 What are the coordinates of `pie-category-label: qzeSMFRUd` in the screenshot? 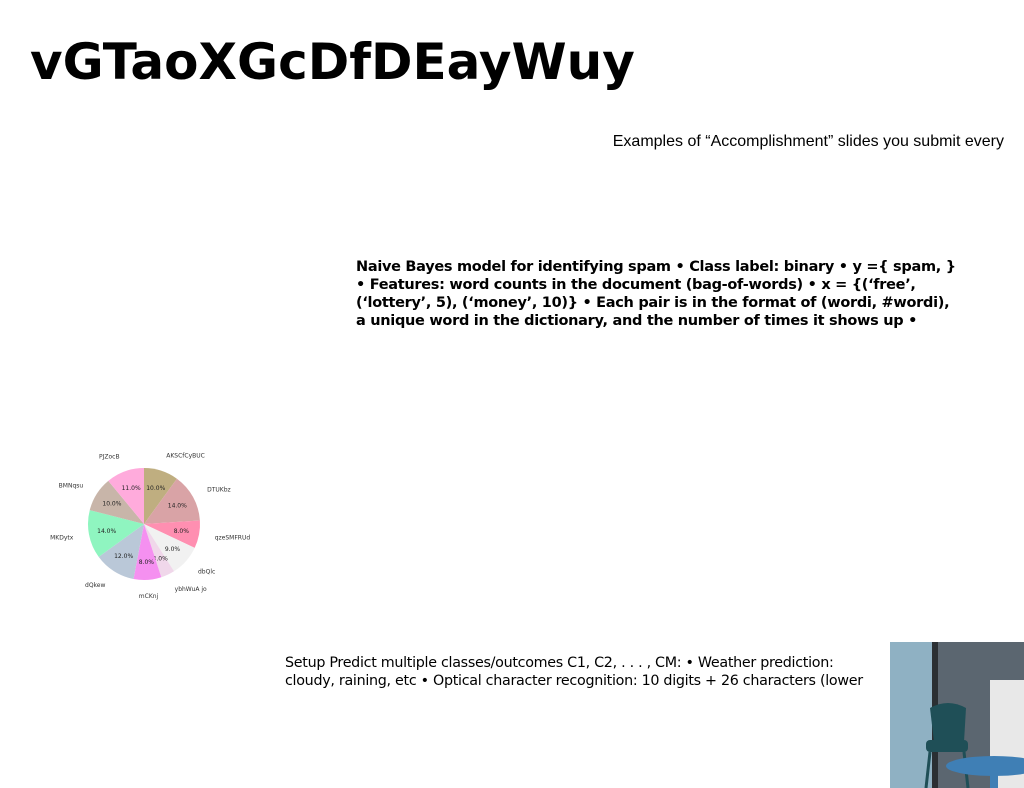 It's located at (232, 537).